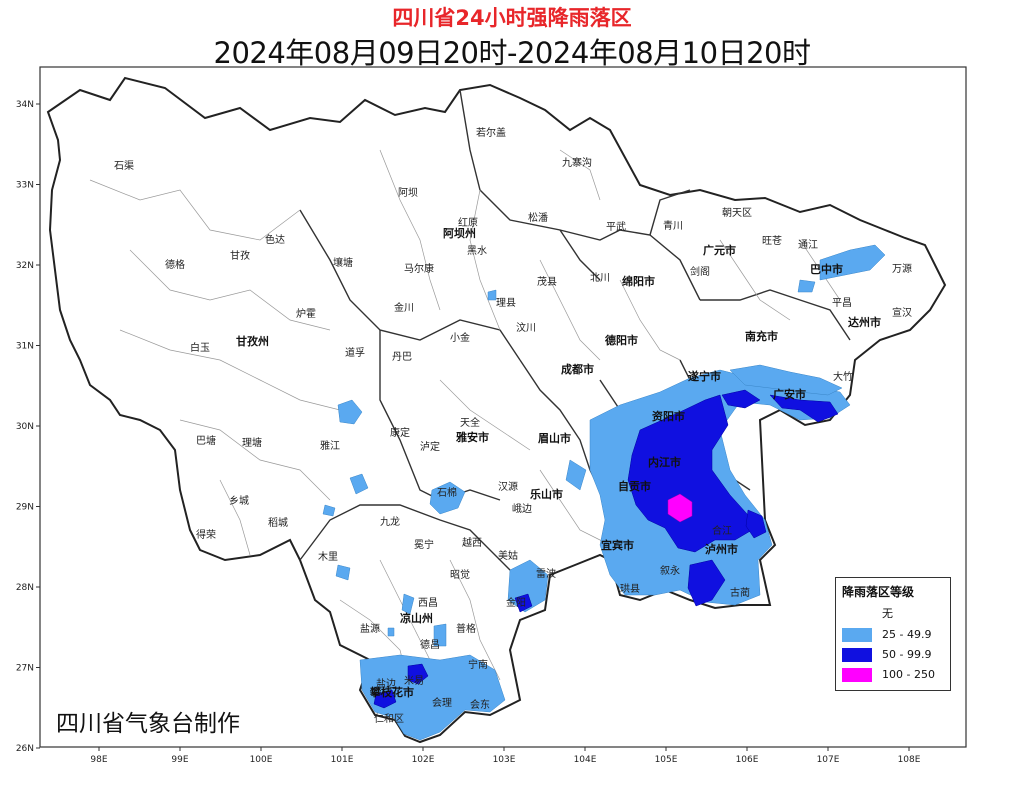  Describe the element at coordinates (419, 268) in the screenshot. I see `label-maerkang: 马尔康` at that location.